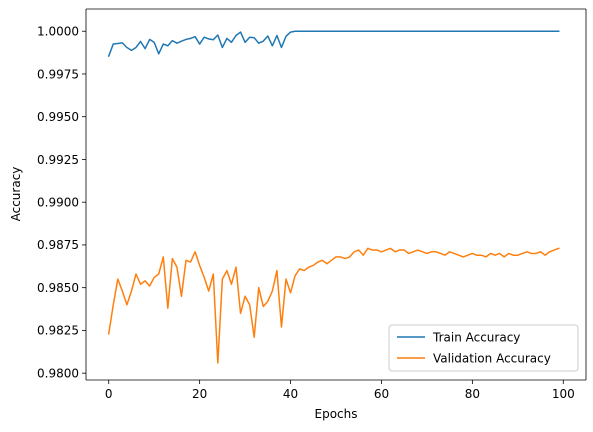 This screenshot has height=432, width=593. Describe the element at coordinates (58, 160) in the screenshot. I see `y-tick-label: 0.9925` at that location.